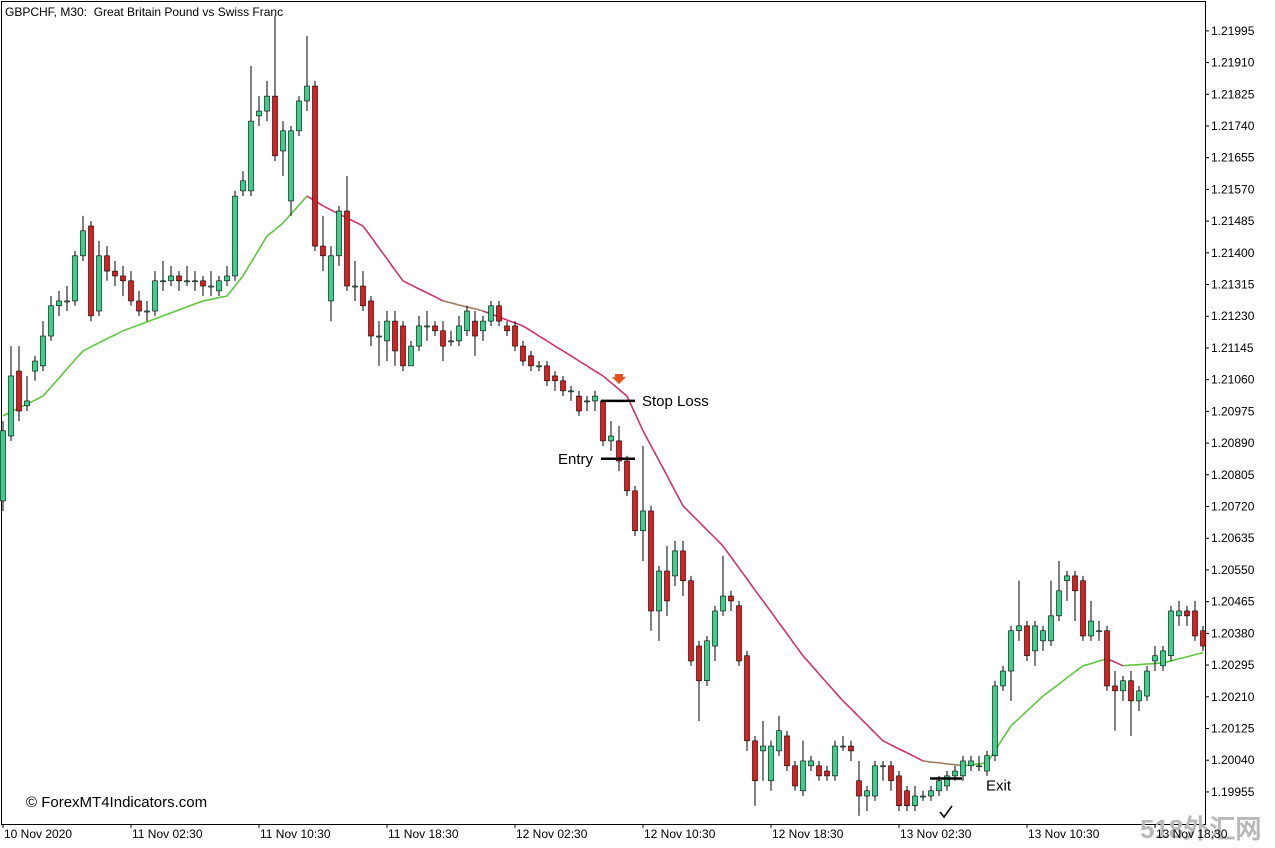 This screenshot has height=848, width=1275. What do you see at coordinates (1233, 538) in the screenshot?
I see `y-tick-label: 1.20635` at bounding box center [1233, 538].